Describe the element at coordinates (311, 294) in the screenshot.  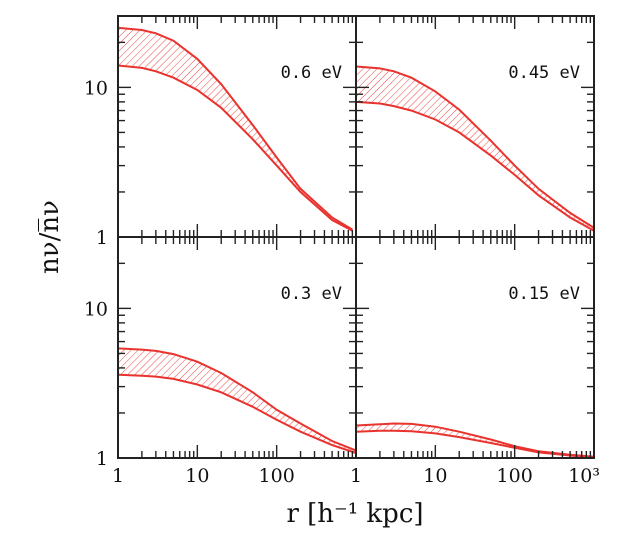
I see `panel-label: 0.3 eV` at that location.